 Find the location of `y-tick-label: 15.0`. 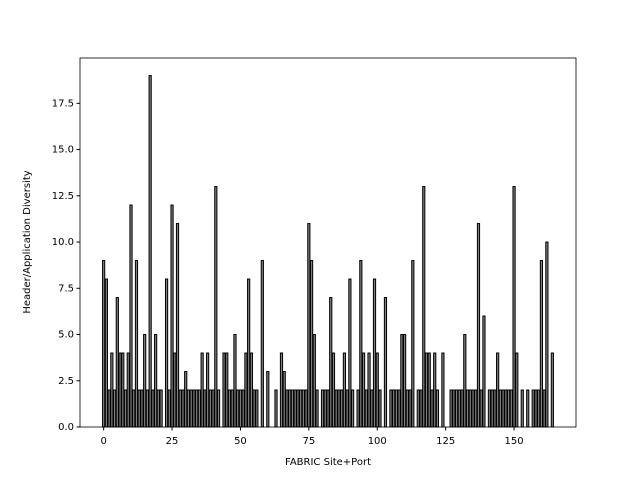

y-tick-label: 15.0 is located at coordinates (63, 150).